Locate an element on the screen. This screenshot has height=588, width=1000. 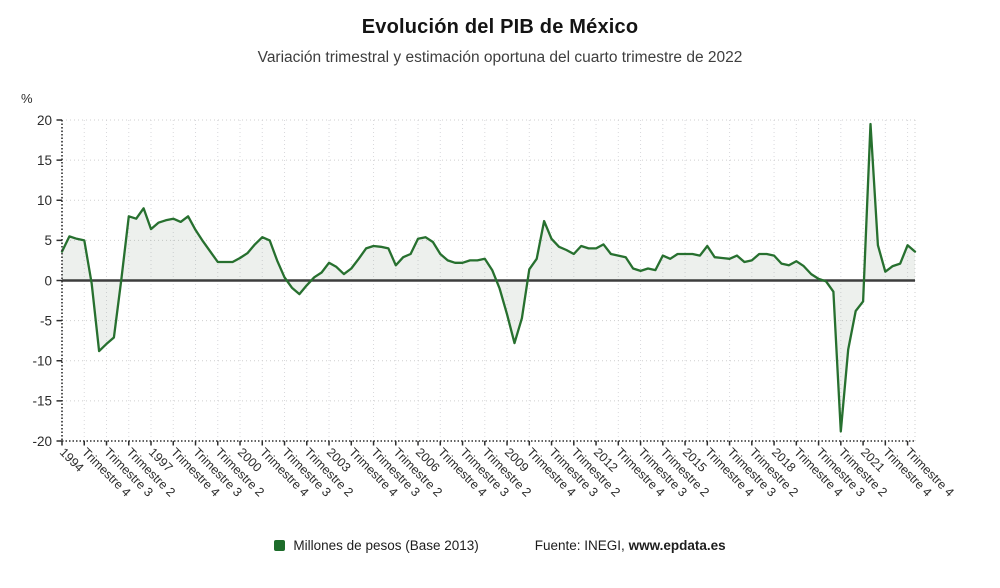
svg-text: -15 is located at coordinates (42, 401).